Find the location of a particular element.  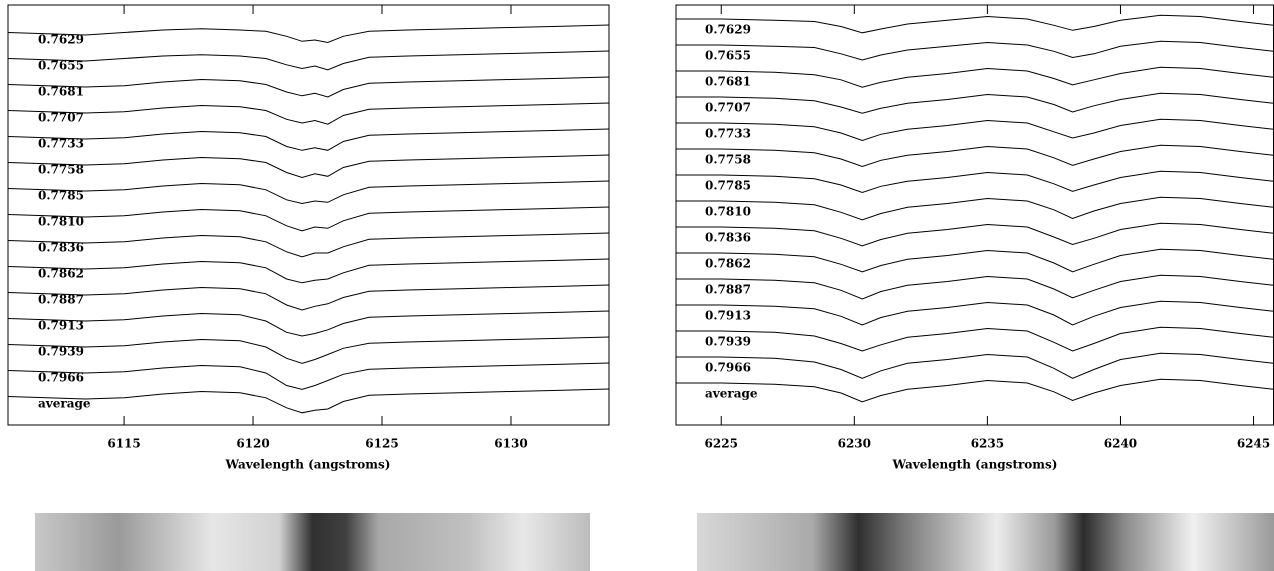

x-tick-label: 6120 is located at coordinates (252, 444).